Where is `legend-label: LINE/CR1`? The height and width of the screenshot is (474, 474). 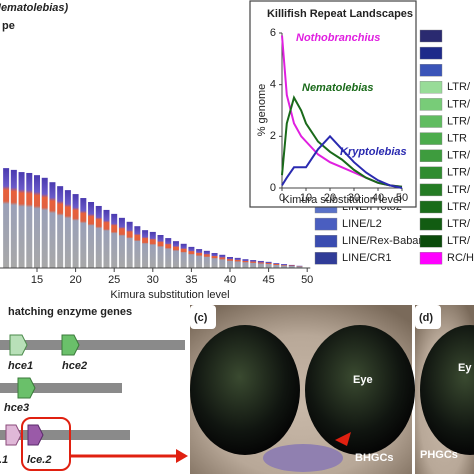 legend-label: LINE/CR1 is located at coordinates (367, 258).